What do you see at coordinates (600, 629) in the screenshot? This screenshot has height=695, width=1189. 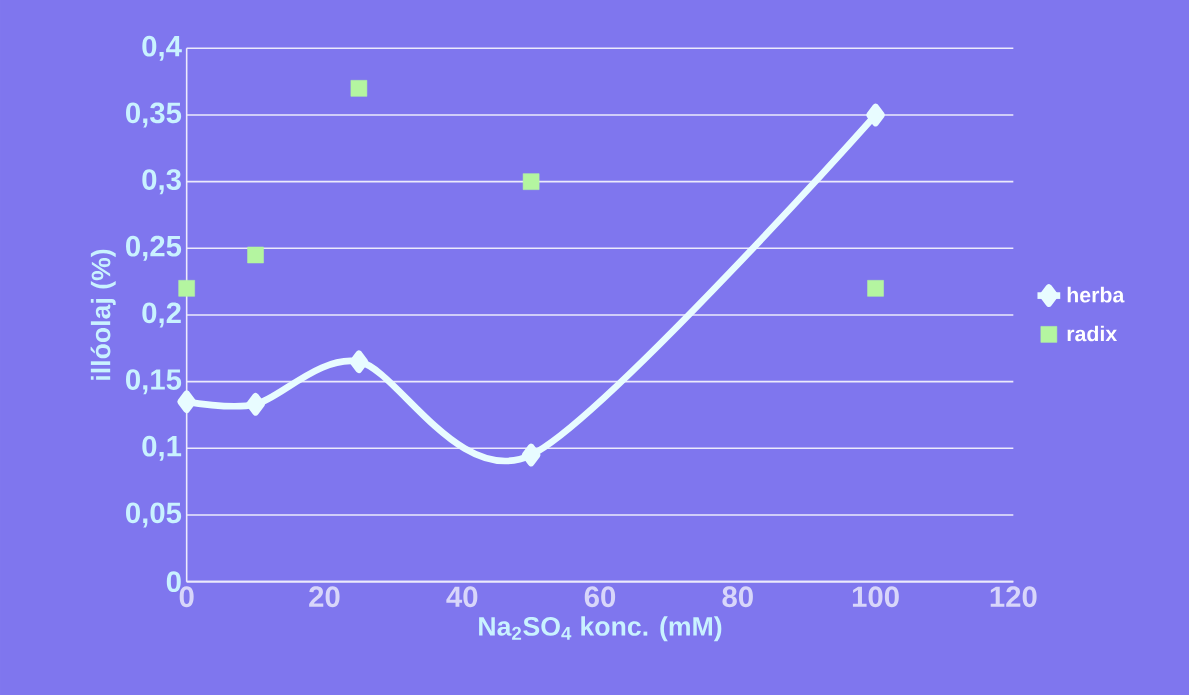 I see `text: Na$_{2}$SO$_{4}$ konc. (mM)` at bounding box center [600, 629].